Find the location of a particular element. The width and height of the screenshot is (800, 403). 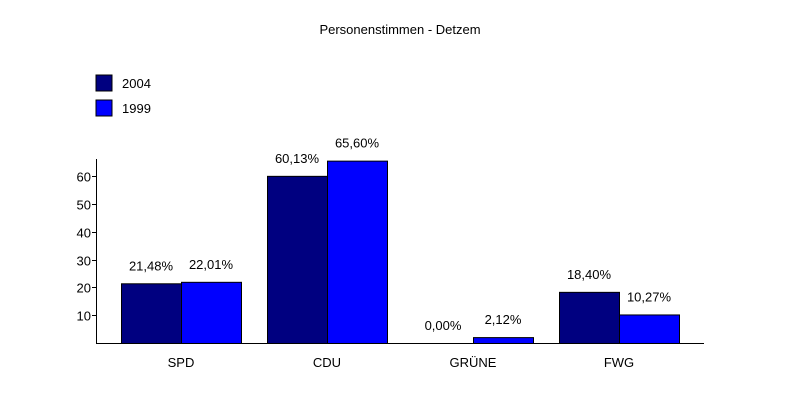

legend-swatch-2004 is located at coordinates (104, 83).